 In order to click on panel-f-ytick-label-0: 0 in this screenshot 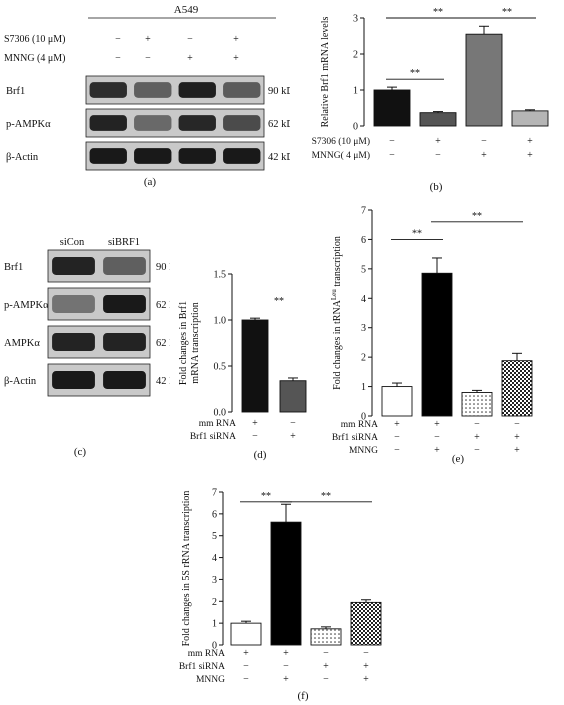, I will do `click(214, 646)`.